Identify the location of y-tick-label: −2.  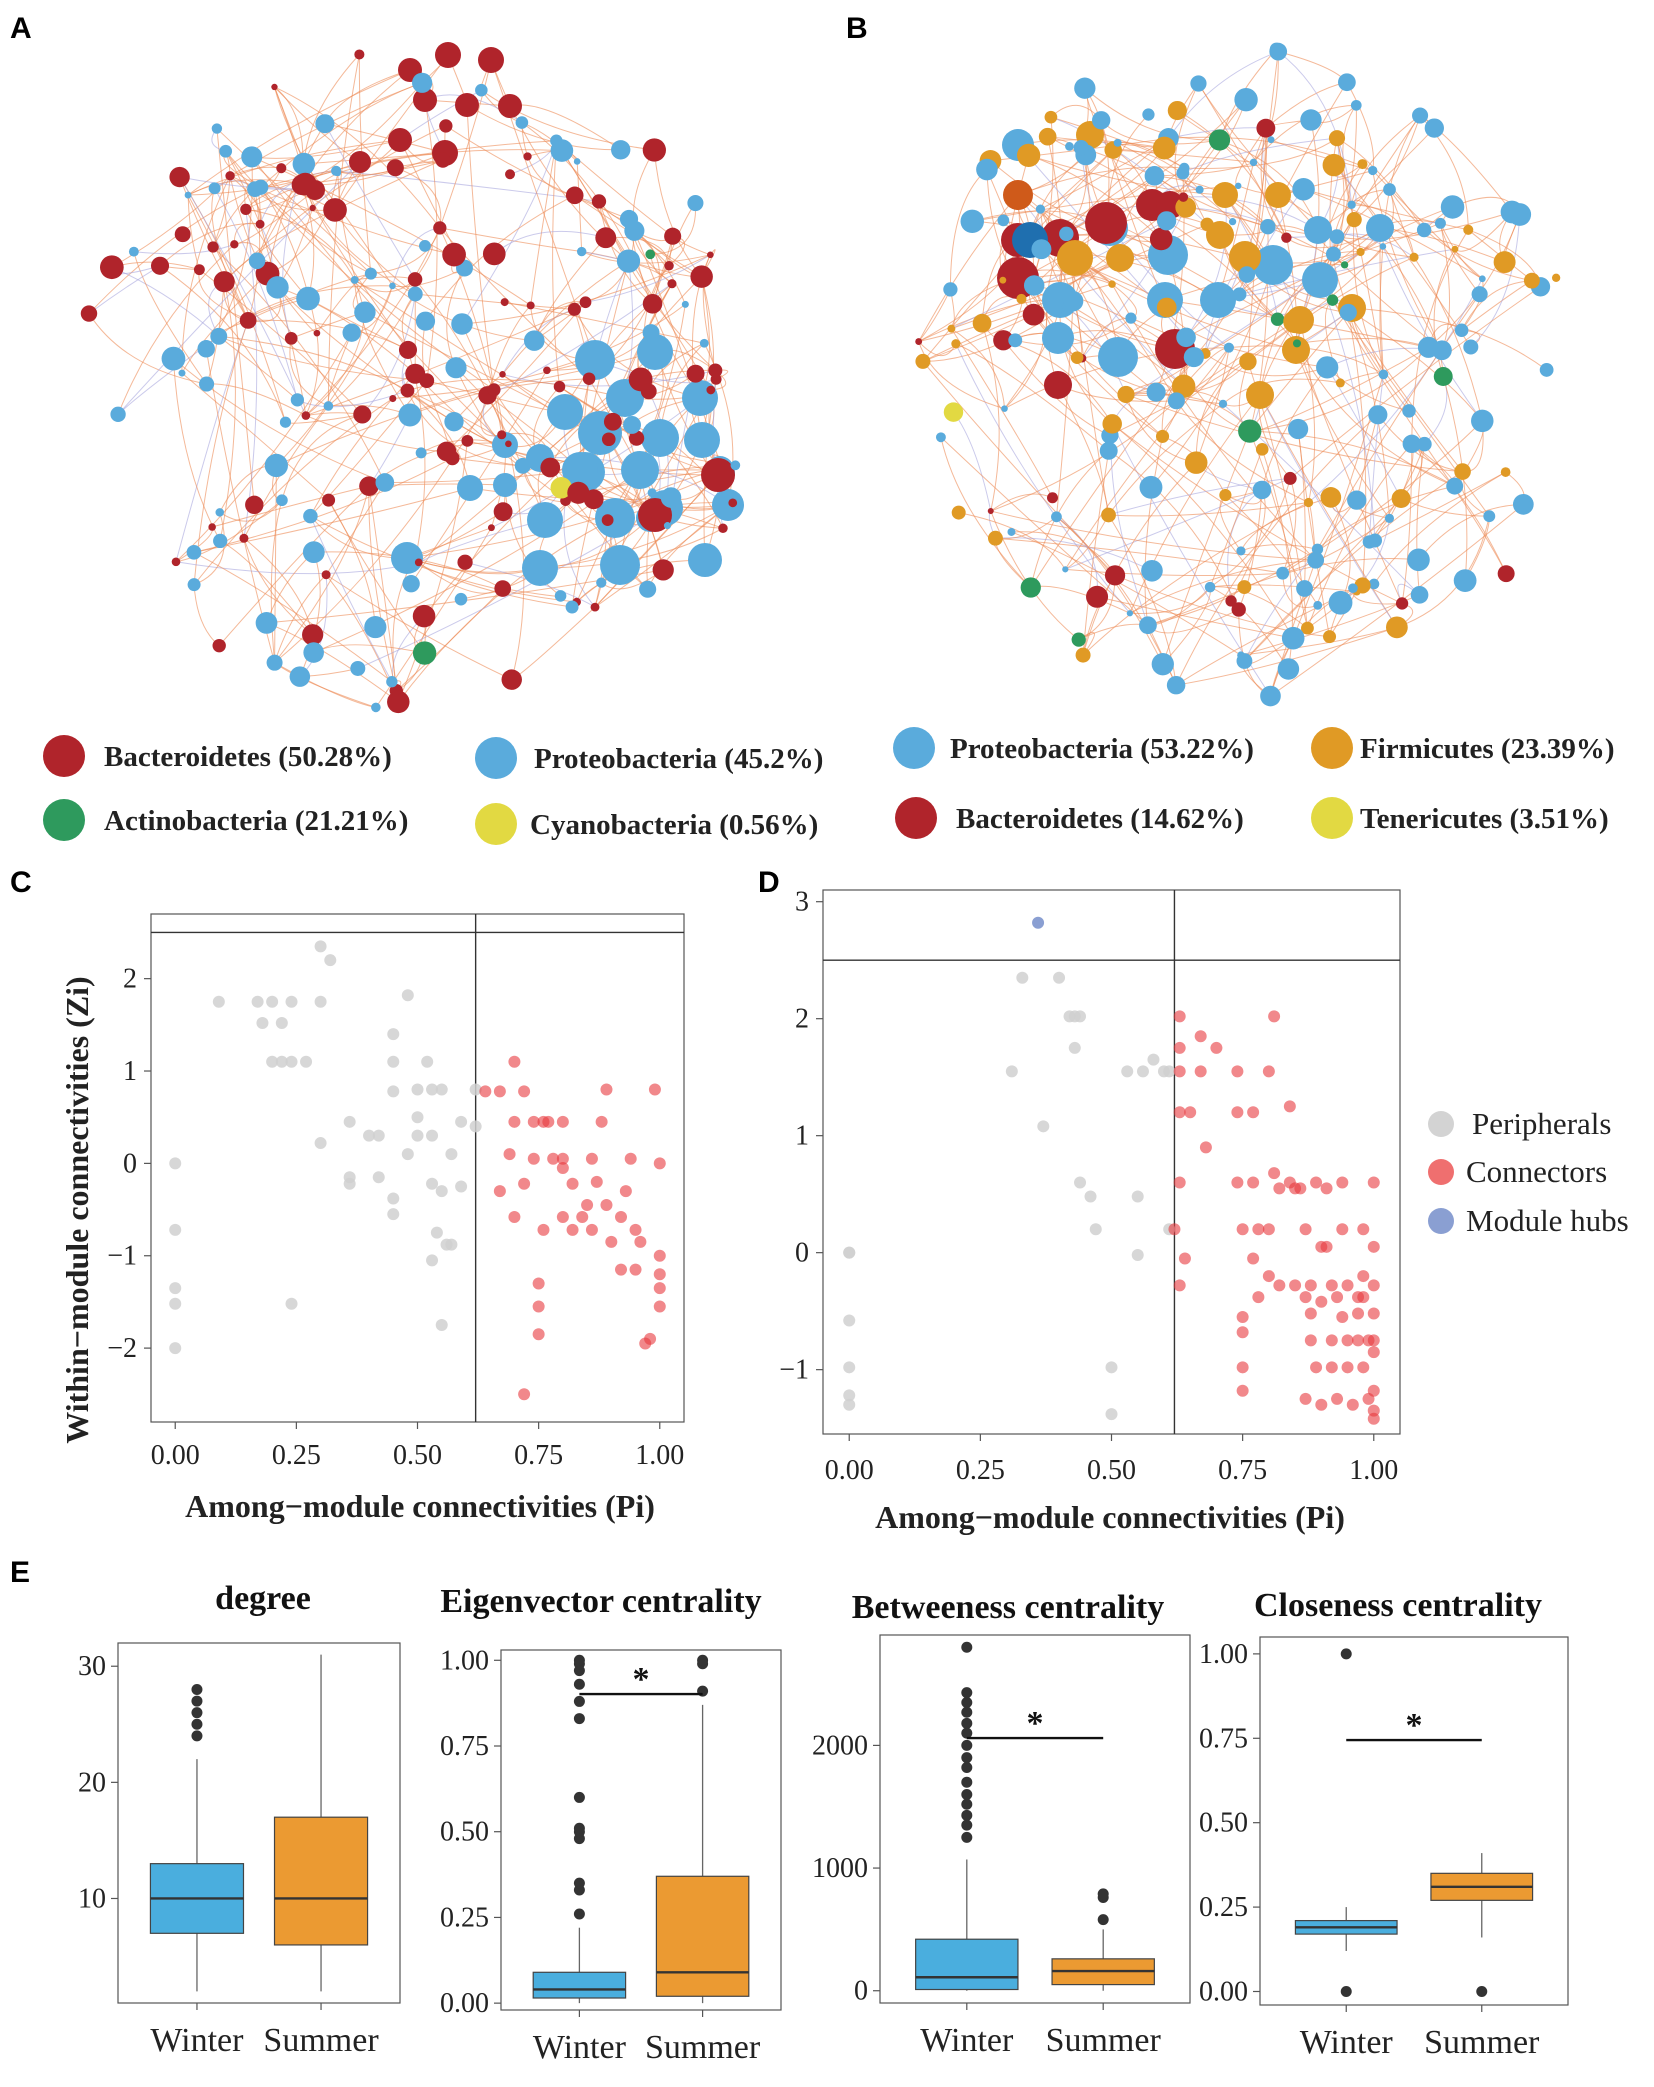
(122, 1348).